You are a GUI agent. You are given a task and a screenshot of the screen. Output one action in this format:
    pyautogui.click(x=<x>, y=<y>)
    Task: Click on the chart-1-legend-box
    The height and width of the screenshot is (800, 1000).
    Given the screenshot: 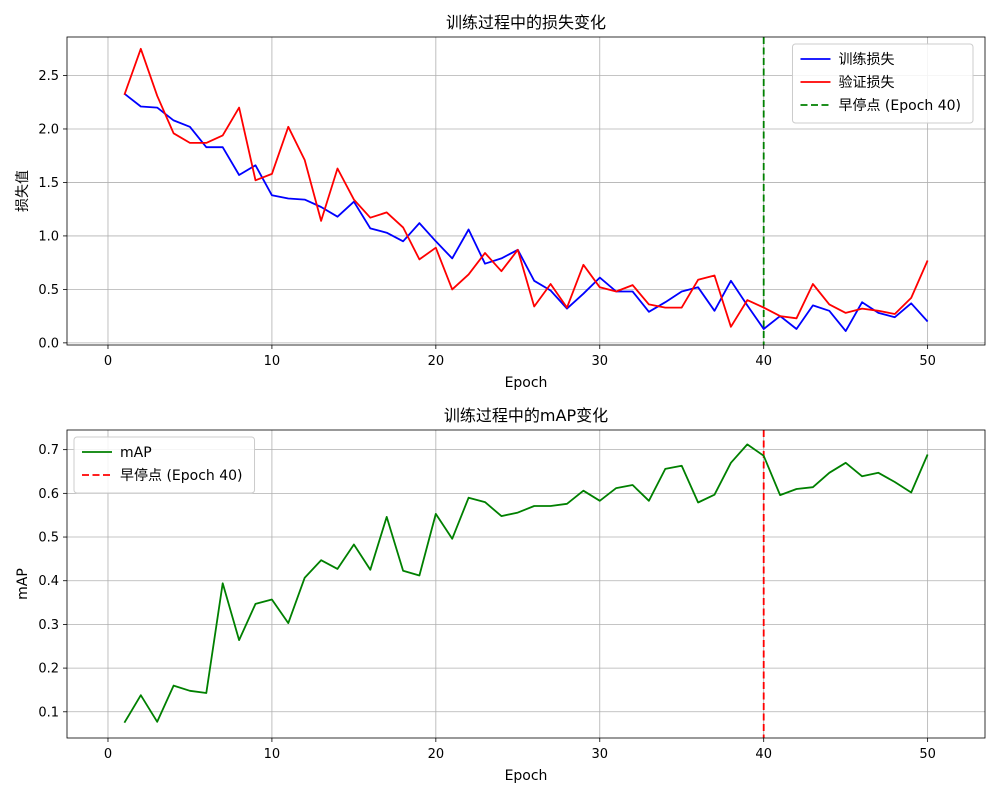 What is the action you would take?
    pyautogui.click(x=164, y=465)
    